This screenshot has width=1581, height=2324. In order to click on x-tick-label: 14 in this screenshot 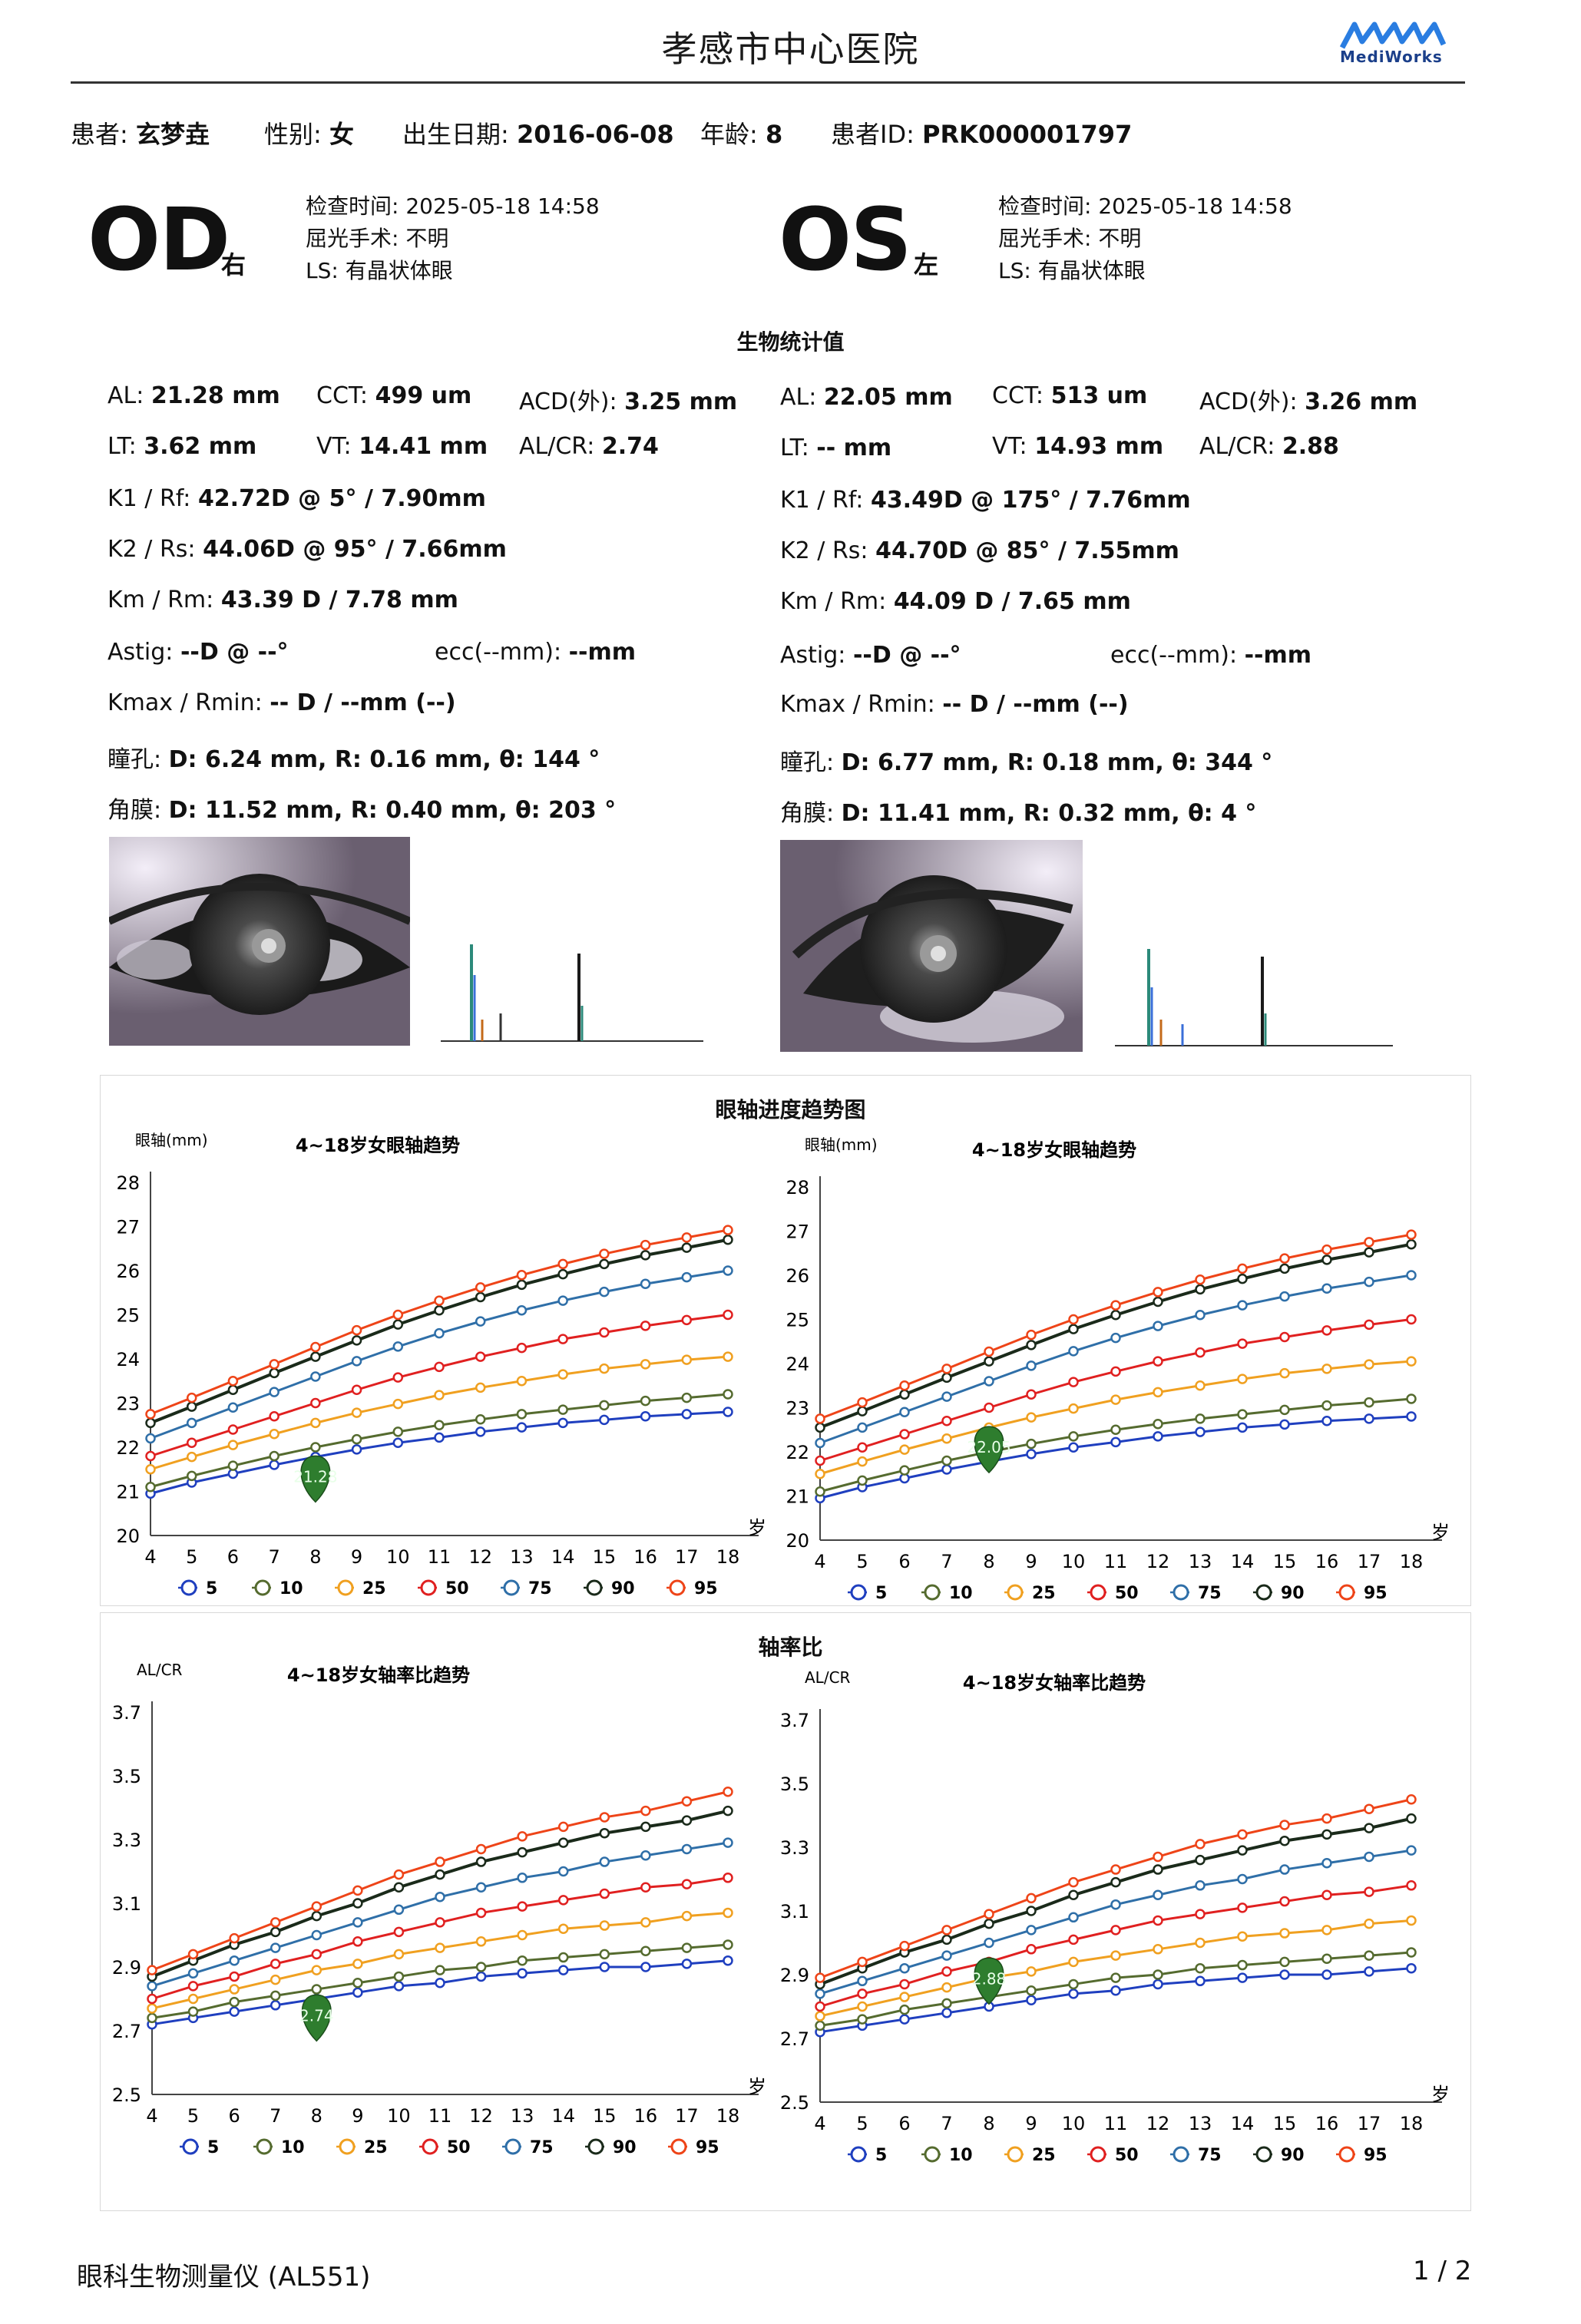, I will do `click(563, 2116)`.